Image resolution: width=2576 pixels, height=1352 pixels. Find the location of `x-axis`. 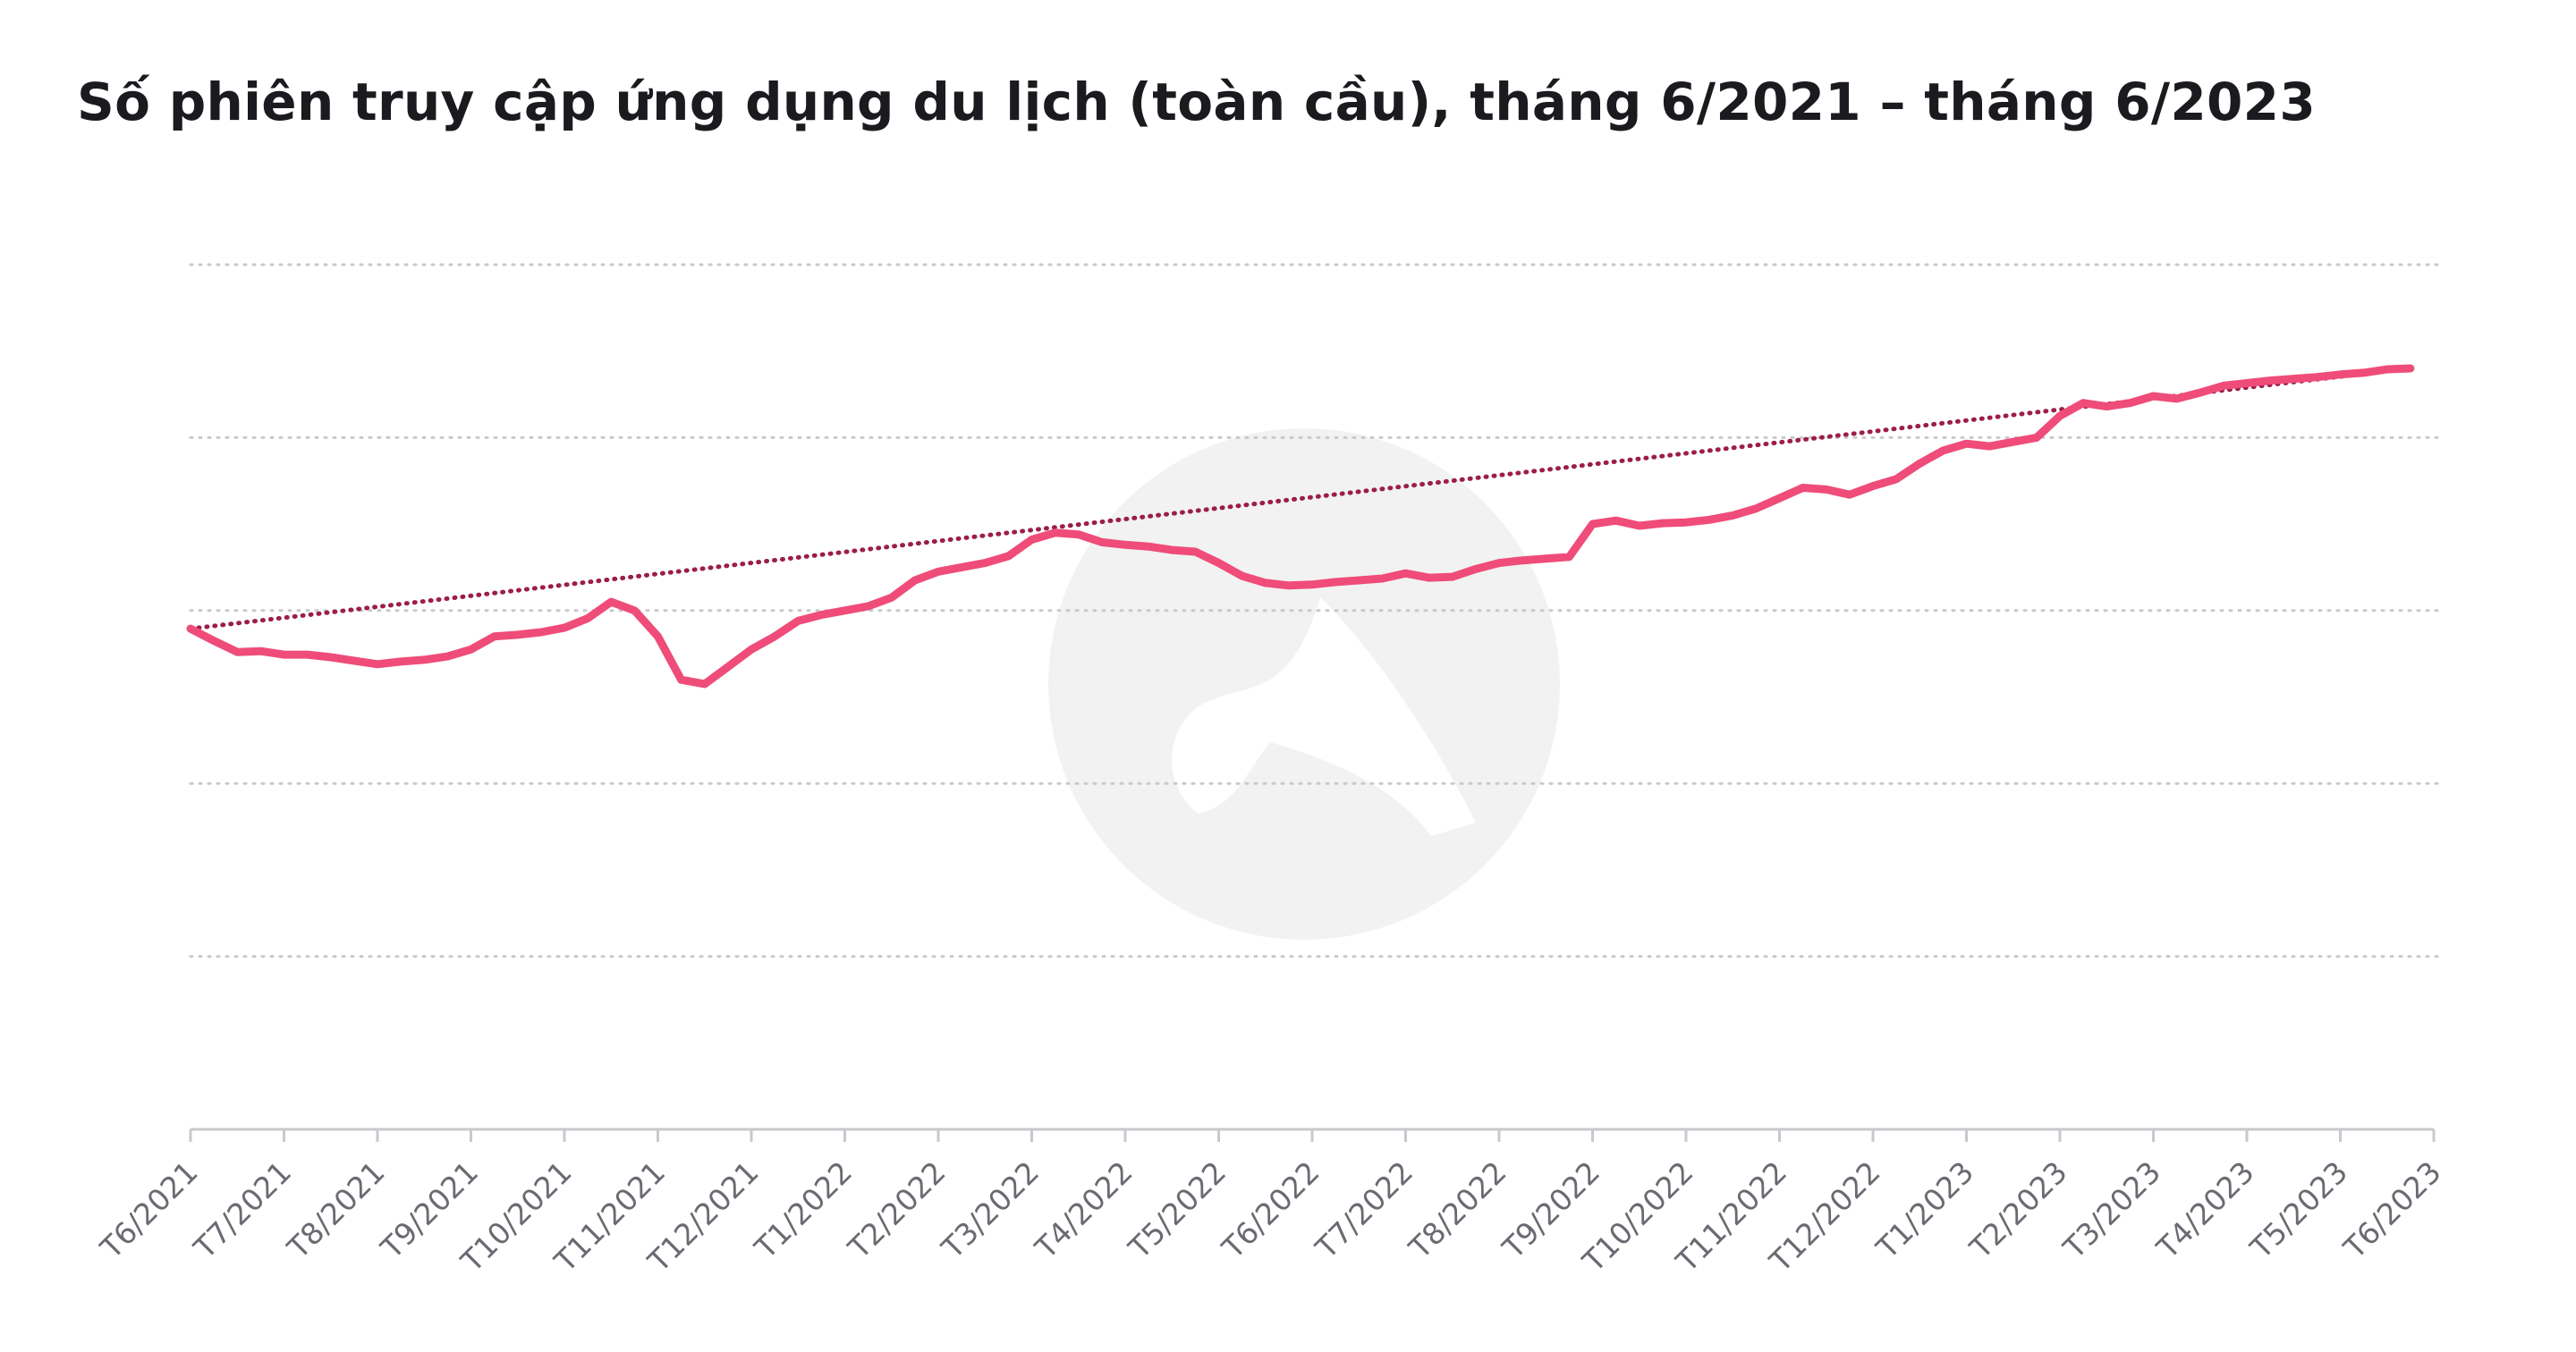

x-axis is located at coordinates (1312, 1135).